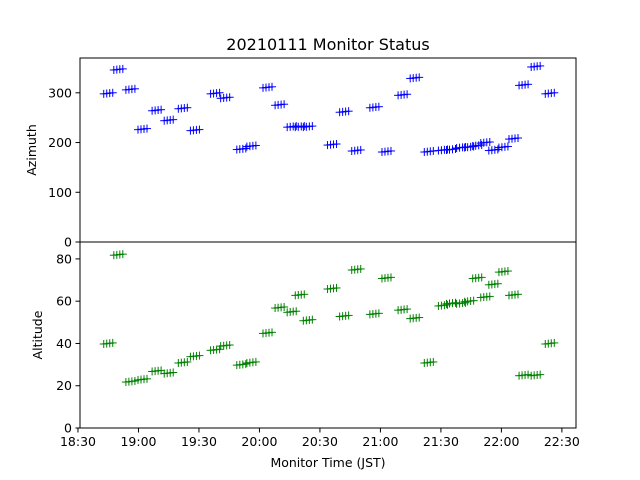 The height and width of the screenshot is (480, 640). I want to click on x-tick-label: 20:30, so click(320, 441).